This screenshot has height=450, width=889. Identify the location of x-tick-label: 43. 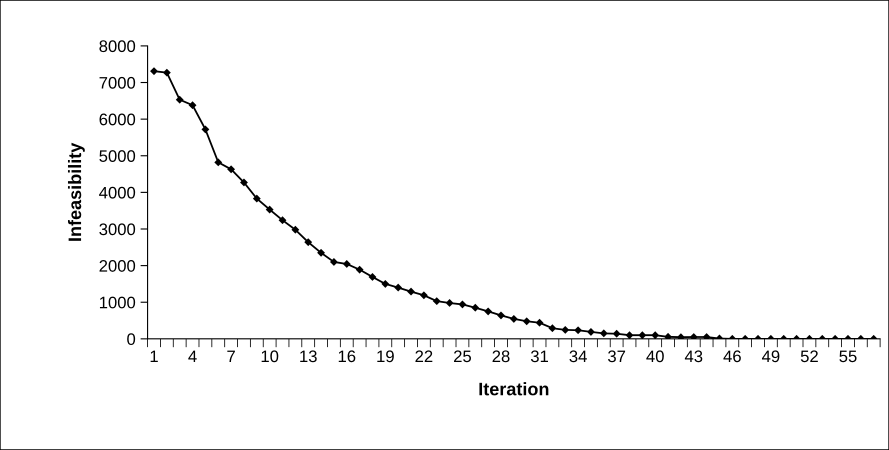
(693, 356).